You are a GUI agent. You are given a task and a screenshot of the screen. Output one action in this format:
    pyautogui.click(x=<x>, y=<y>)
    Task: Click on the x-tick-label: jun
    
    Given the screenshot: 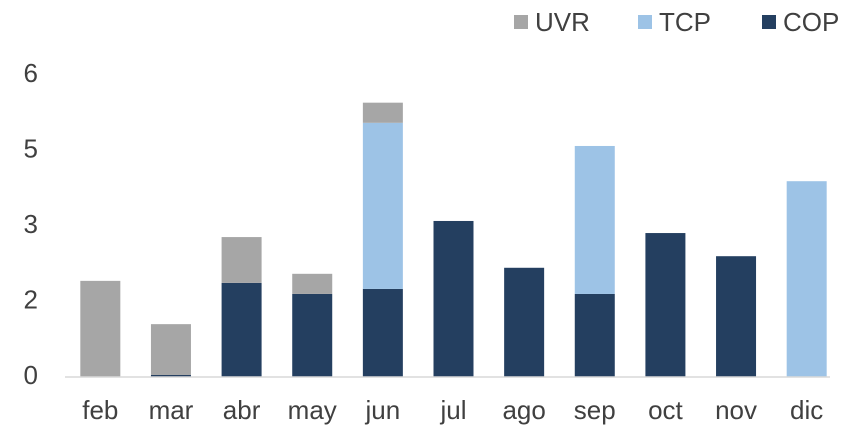 What is the action you would take?
    pyautogui.click(x=383, y=410)
    